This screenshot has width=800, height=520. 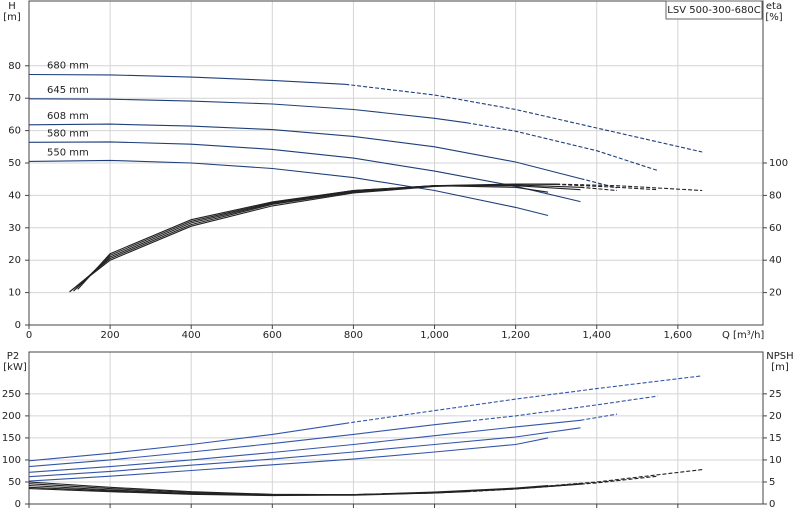 I want to click on y-label: H, so click(x=12, y=6).